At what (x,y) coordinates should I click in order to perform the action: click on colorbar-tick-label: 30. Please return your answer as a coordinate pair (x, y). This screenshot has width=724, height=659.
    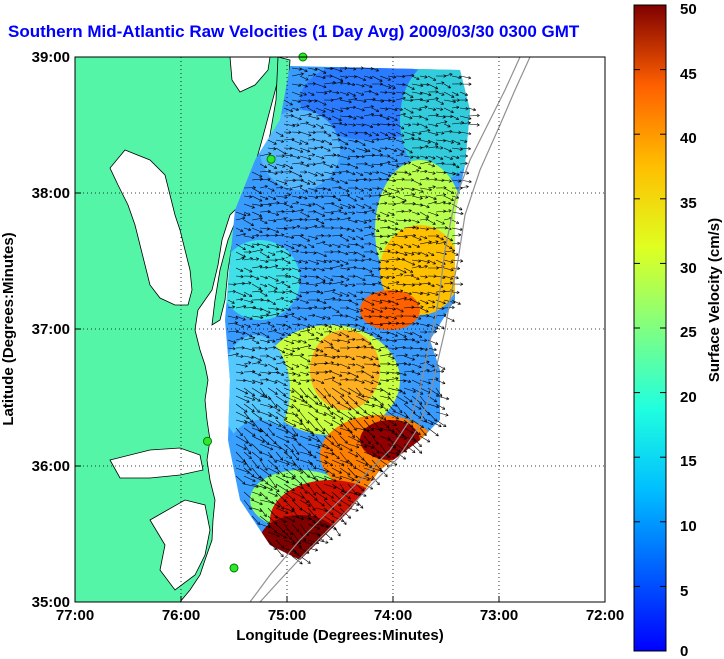
    Looking at the image, I should click on (688, 268).